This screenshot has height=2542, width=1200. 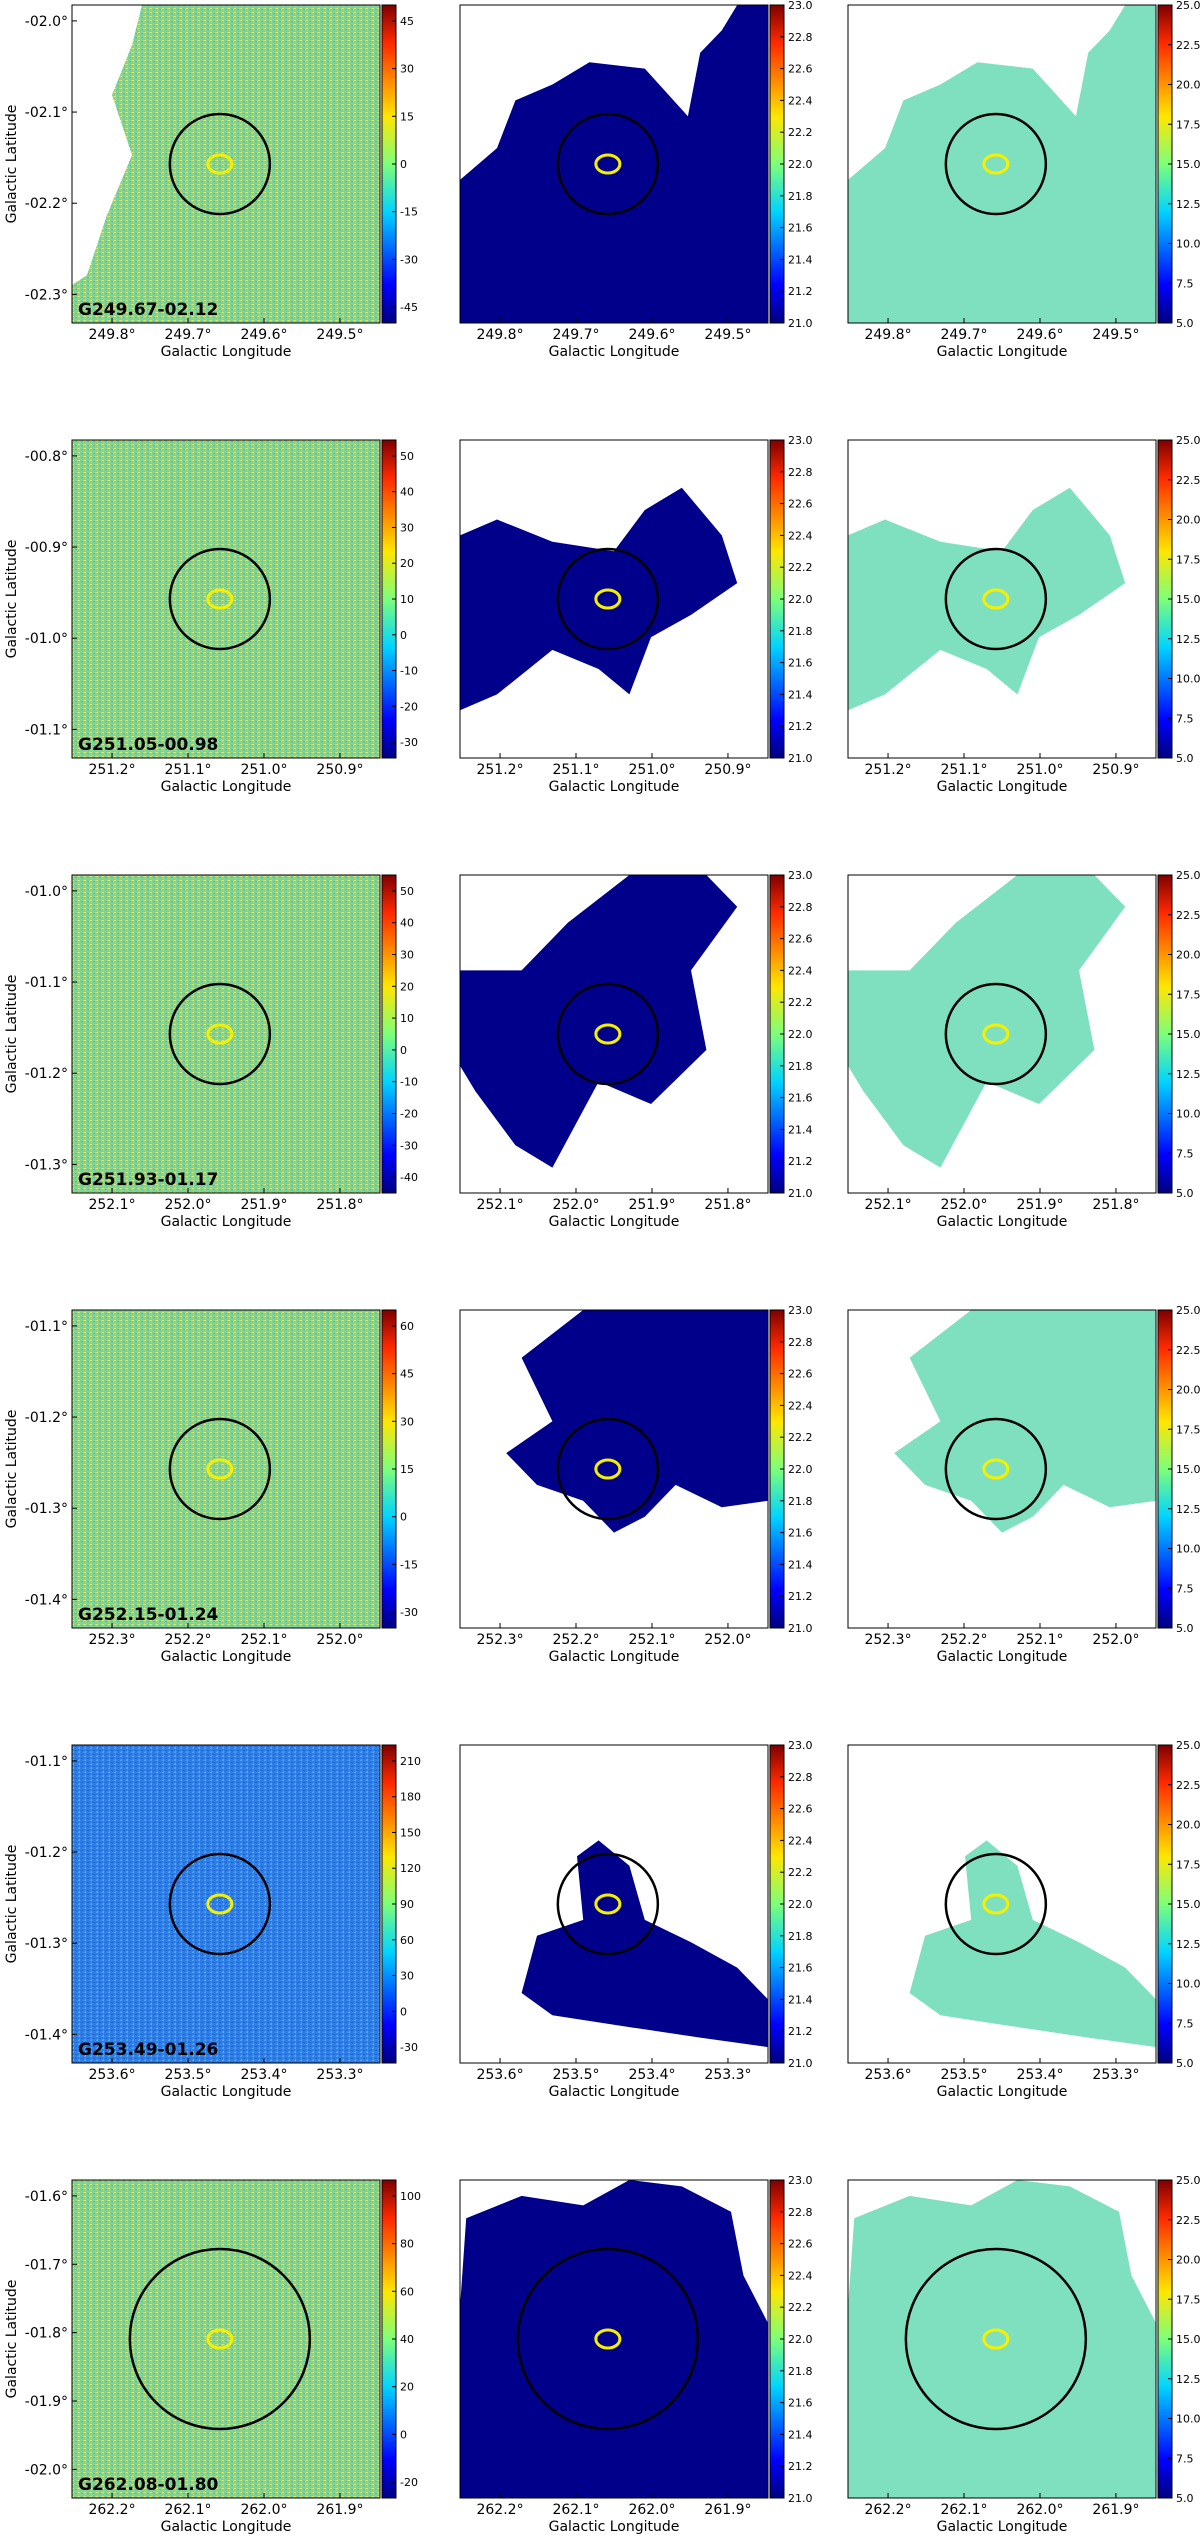 I want to click on x-tick-label: 249.8°, so click(x=499, y=335).